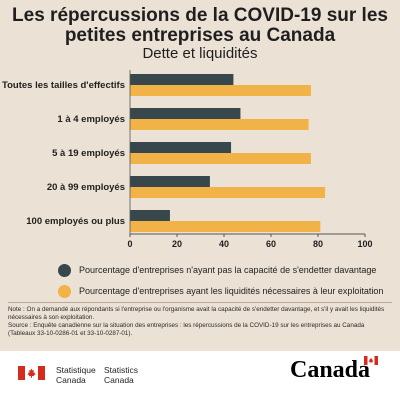  I want to click on x-tick-label: 40, so click(224, 244).